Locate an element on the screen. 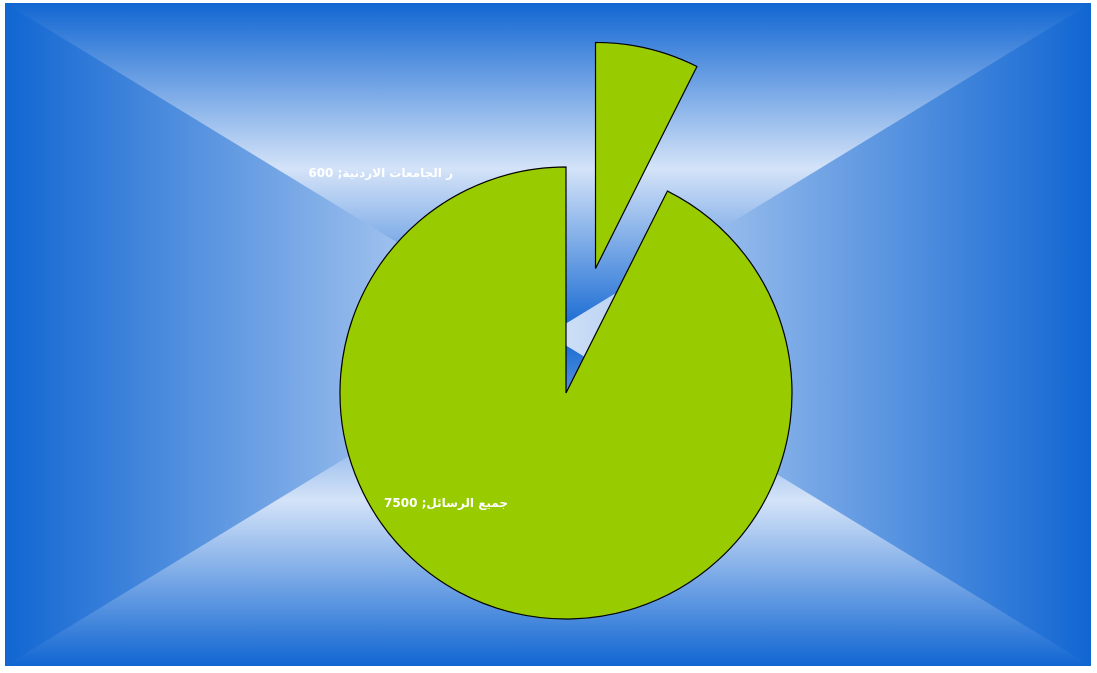  pie-data-label-1: ر الجامعات الاردنية; 600 is located at coordinates (380, 173).